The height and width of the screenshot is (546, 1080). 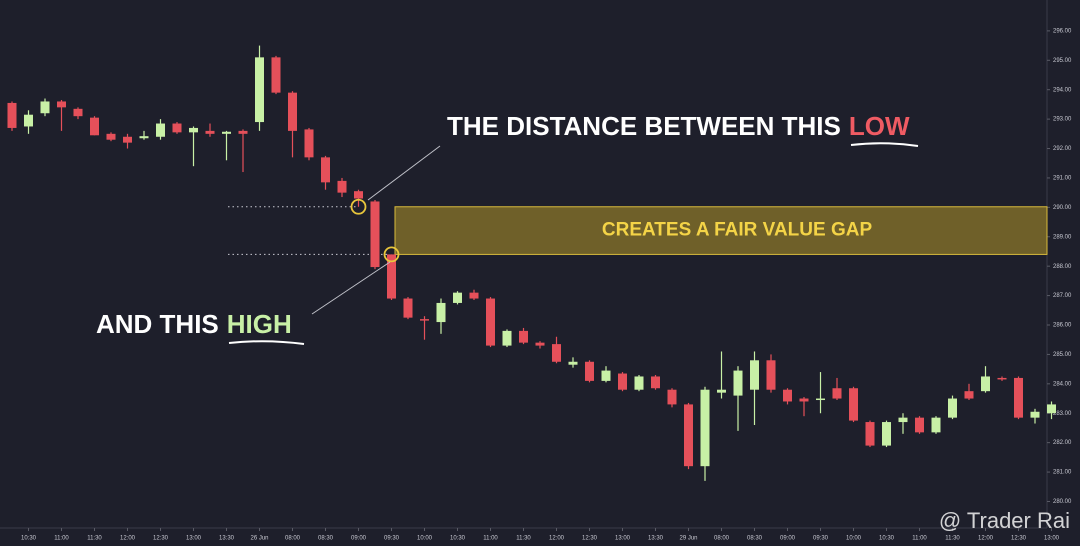 What do you see at coordinates (1062, 179) in the screenshot?
I see `y-tick-label: 291.00` at bounding box center [1062, 179].